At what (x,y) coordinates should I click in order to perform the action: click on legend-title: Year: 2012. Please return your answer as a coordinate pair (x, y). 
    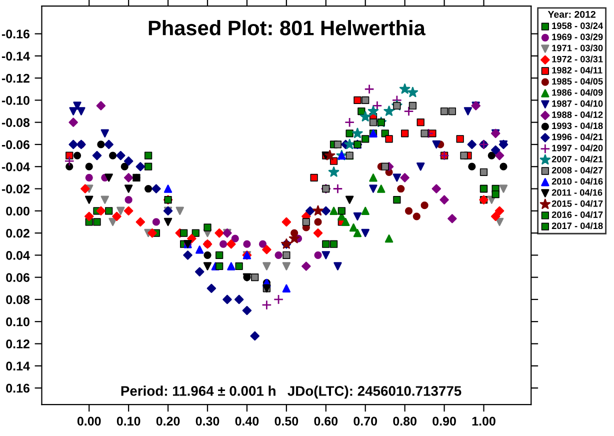
    Looking at the image, I should click on (572, 14).